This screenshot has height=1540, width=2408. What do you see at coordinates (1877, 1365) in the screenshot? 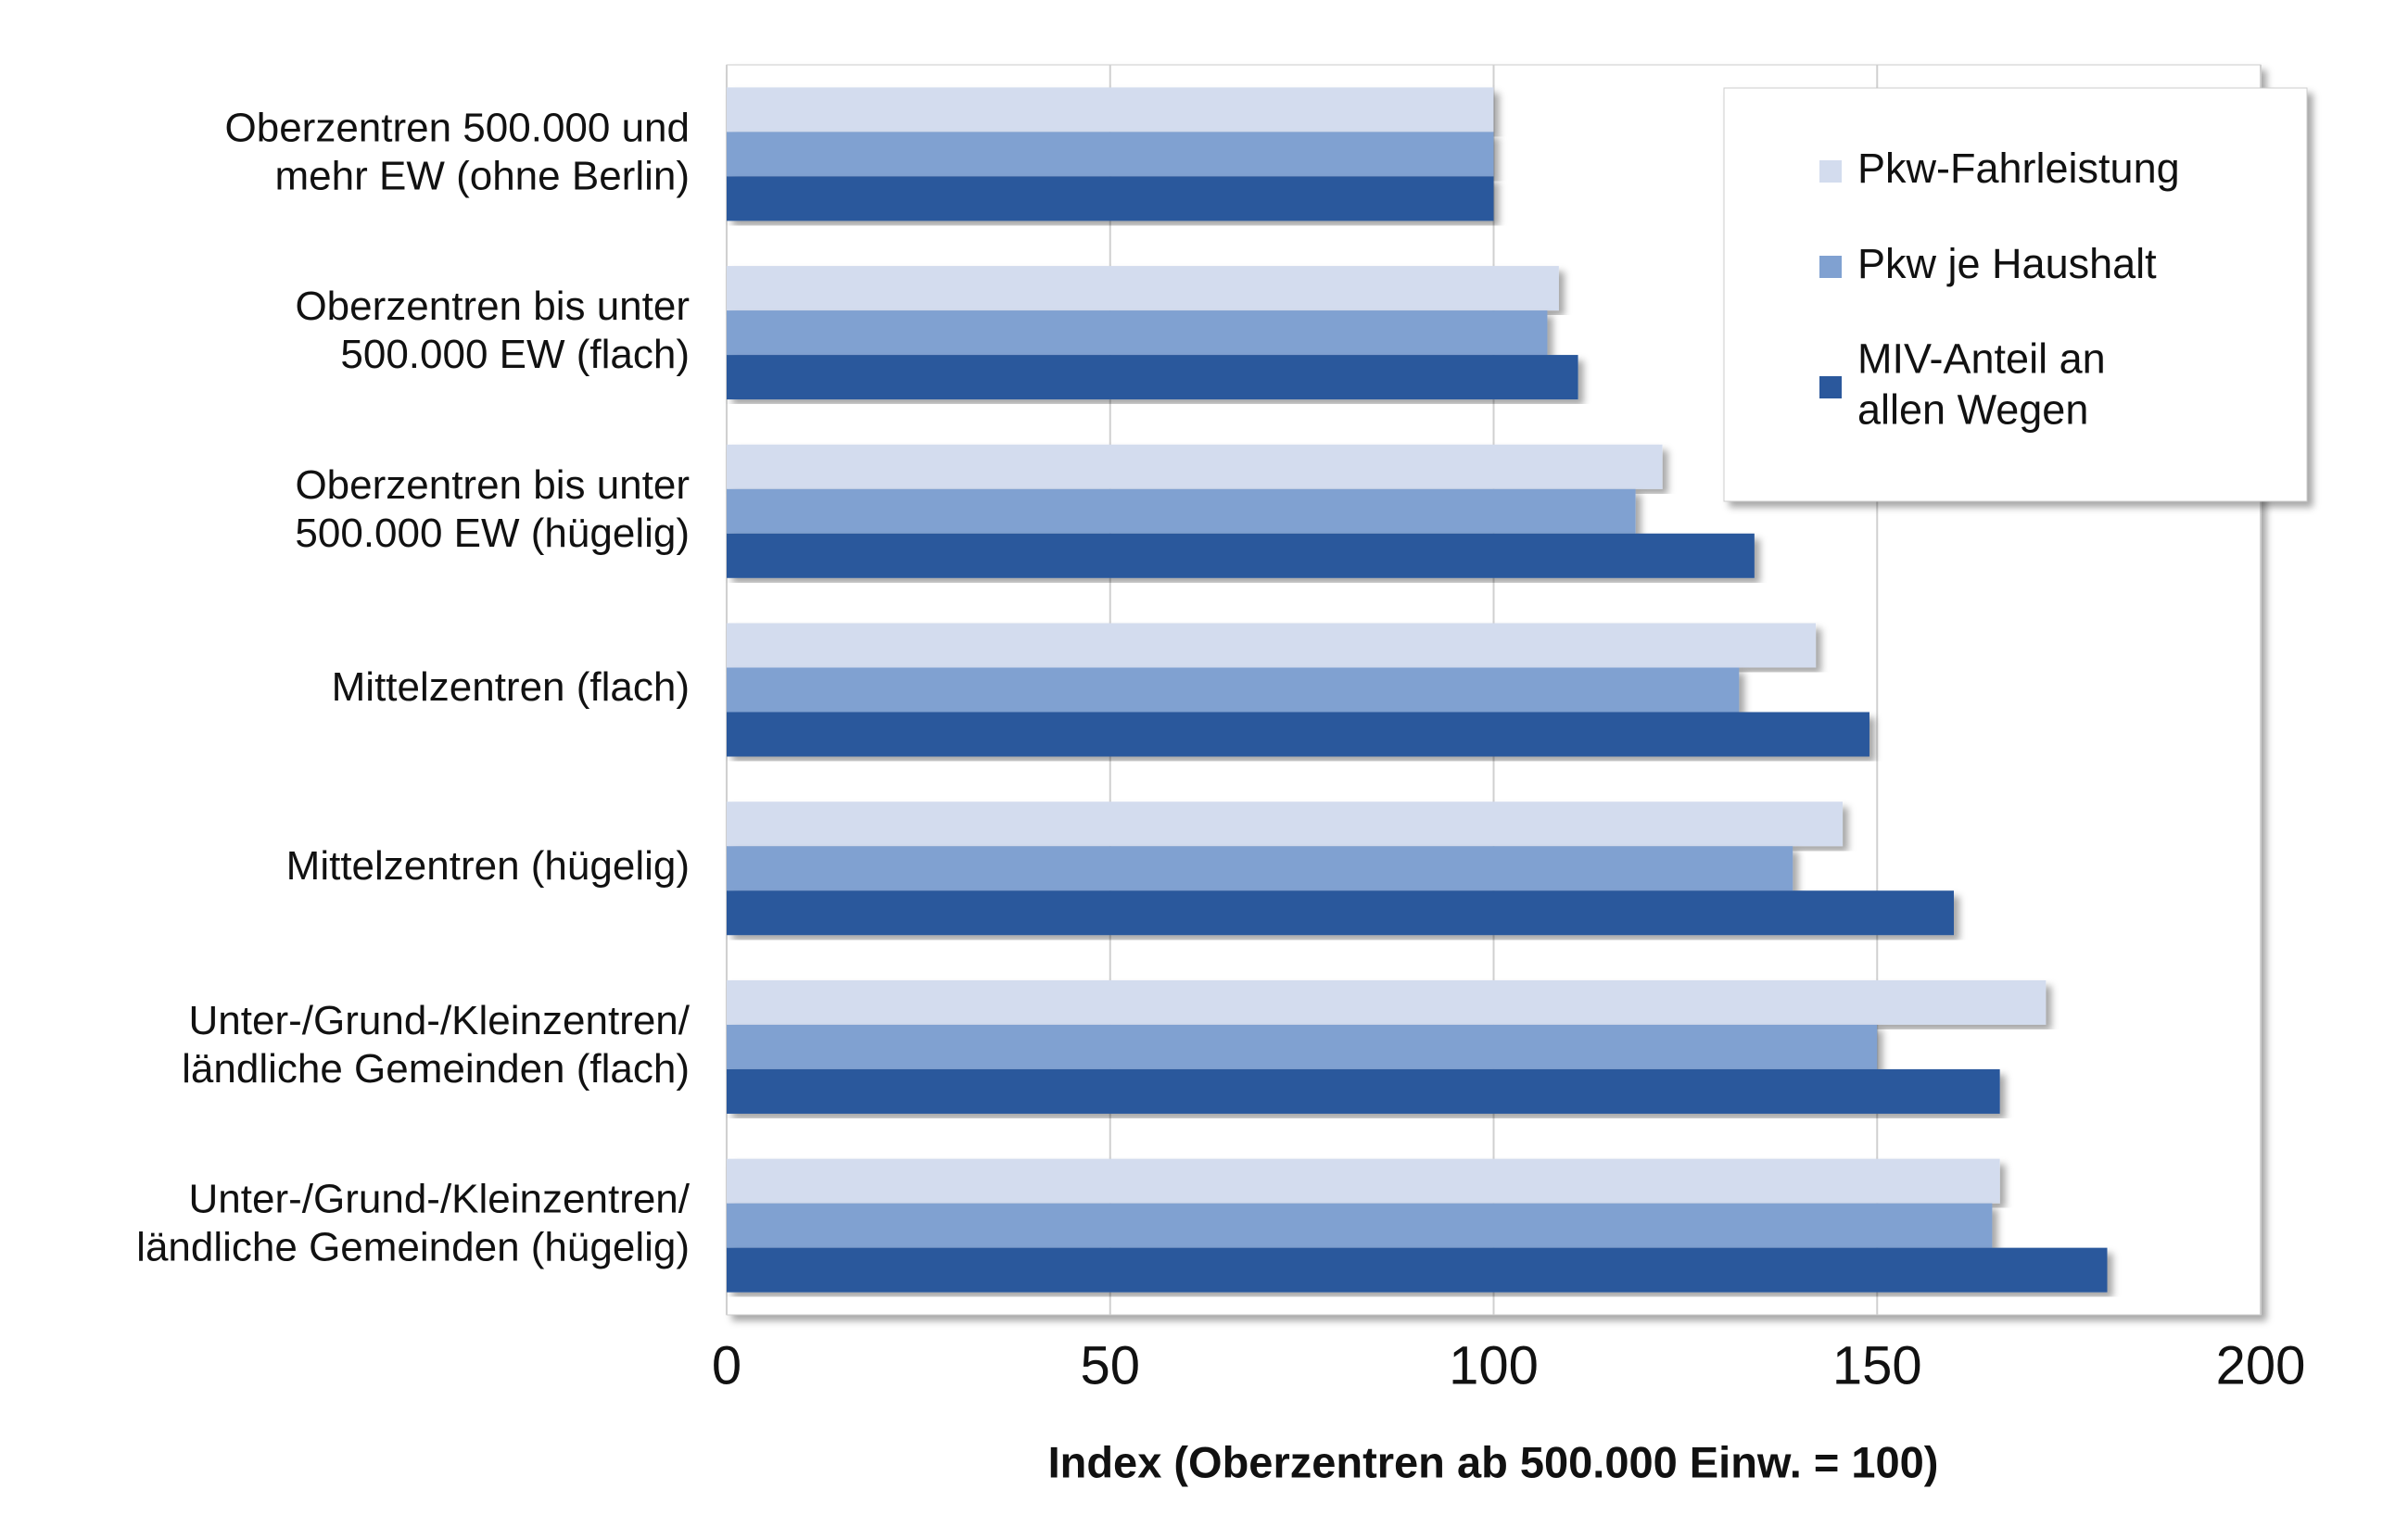
I see `x-tick-label: 150` at bounding box center [1877, 1365].